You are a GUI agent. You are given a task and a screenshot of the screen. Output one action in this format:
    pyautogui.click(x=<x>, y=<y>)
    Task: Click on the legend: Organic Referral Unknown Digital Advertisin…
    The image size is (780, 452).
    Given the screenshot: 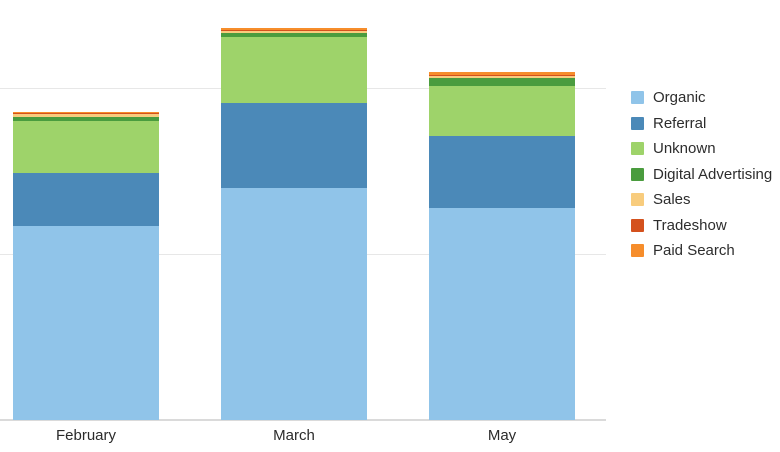 What is the action you would take?
    pyautogui.click(x=701, y=174)
    